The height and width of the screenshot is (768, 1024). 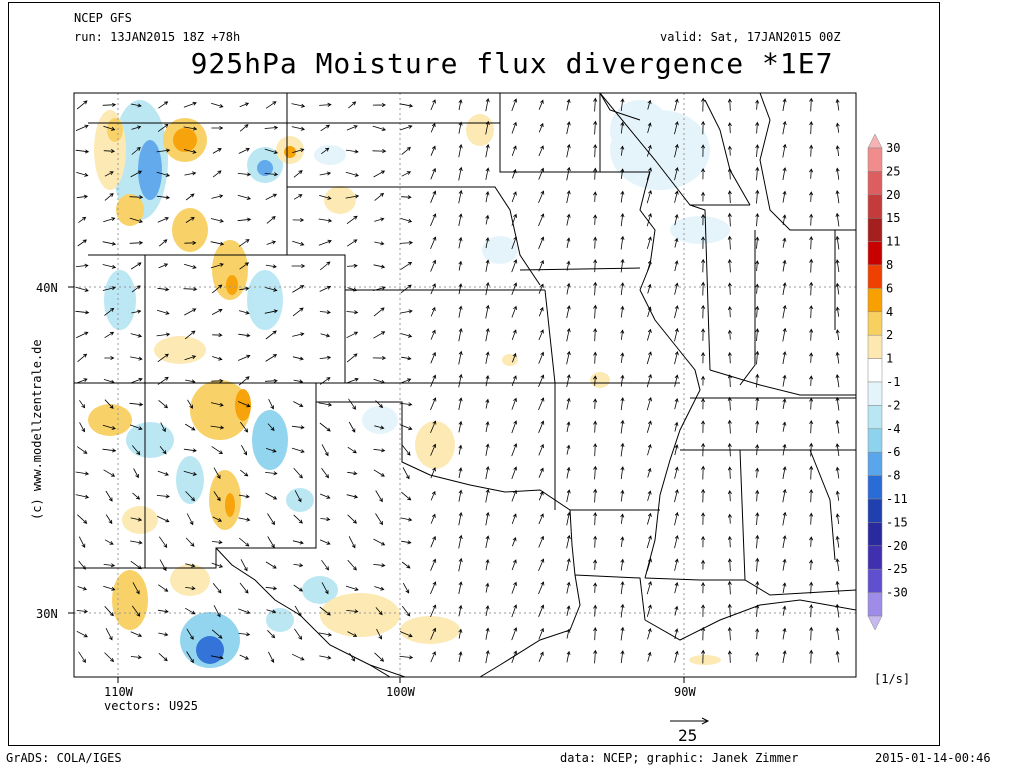 What do you see at coordinates (893, 382) in the screenshot?
I see `legend-level-label: -1` at bounding box center [893, 382].